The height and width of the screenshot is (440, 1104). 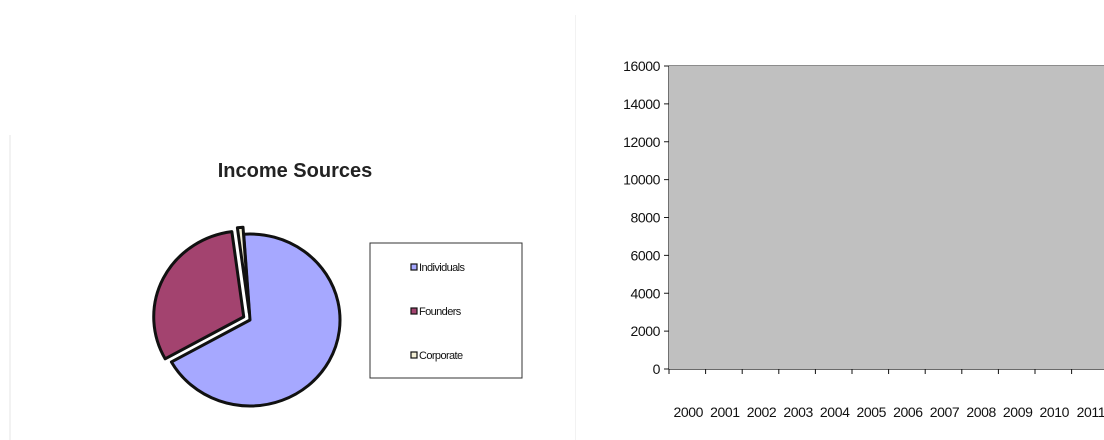 I want to click on x-tick-label-2000: 2000, so click(x=689, y=412).